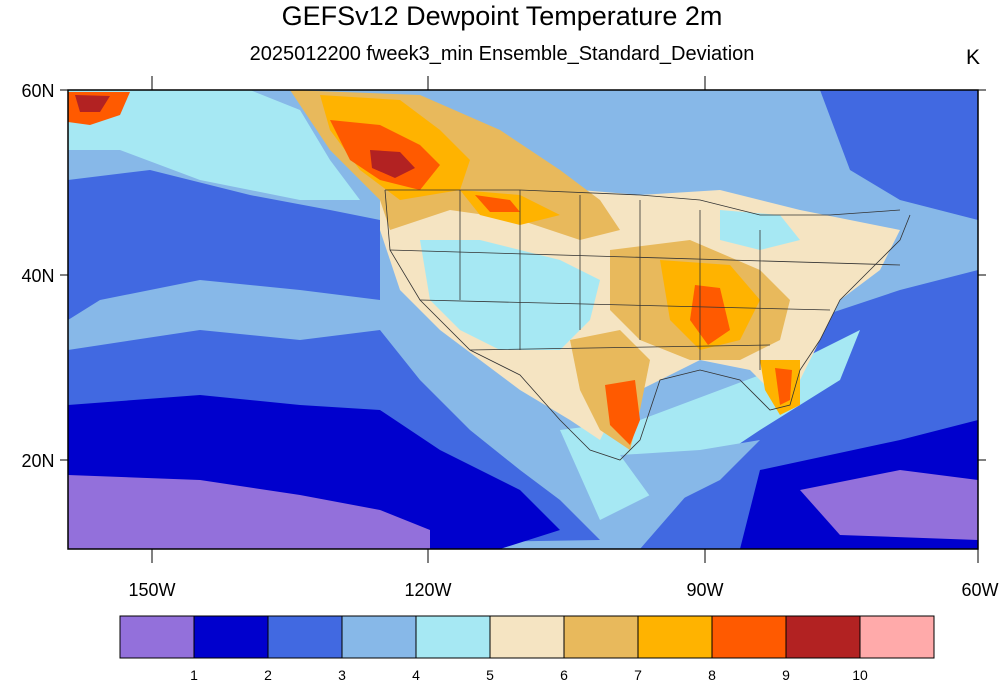  What do you see at coordinates (416, 675) in the screenshot?
I see `colorbar-tick-label: 4` at bounding box center [416, 675].